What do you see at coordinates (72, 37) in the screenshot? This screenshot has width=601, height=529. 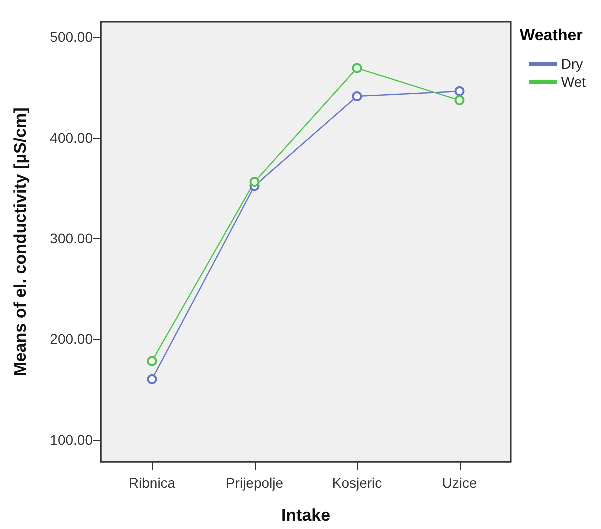 I see `y-tick-label: 500.00` at bounding box center [72, 37].